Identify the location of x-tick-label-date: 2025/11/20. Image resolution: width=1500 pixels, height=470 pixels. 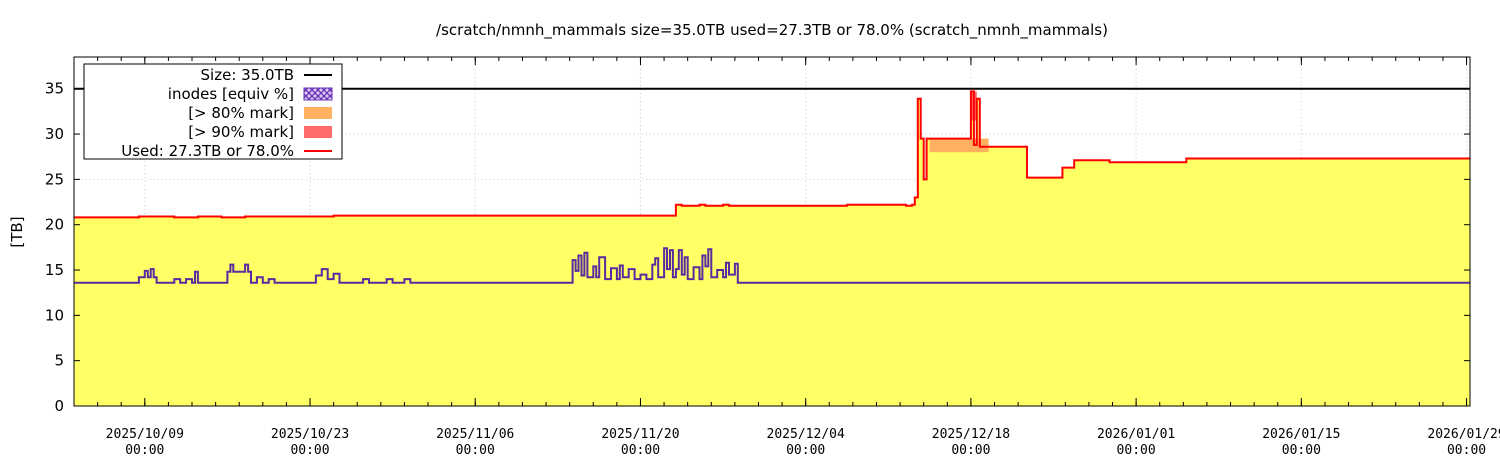
(640, 434).